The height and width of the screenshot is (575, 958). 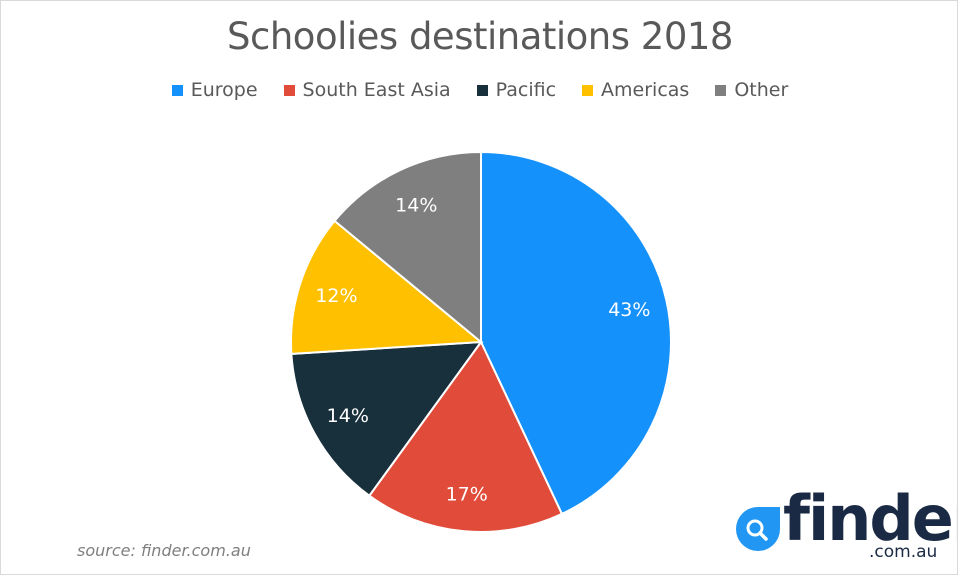 I want to click on legend-label: Pacific, so click(x=526, y=90).